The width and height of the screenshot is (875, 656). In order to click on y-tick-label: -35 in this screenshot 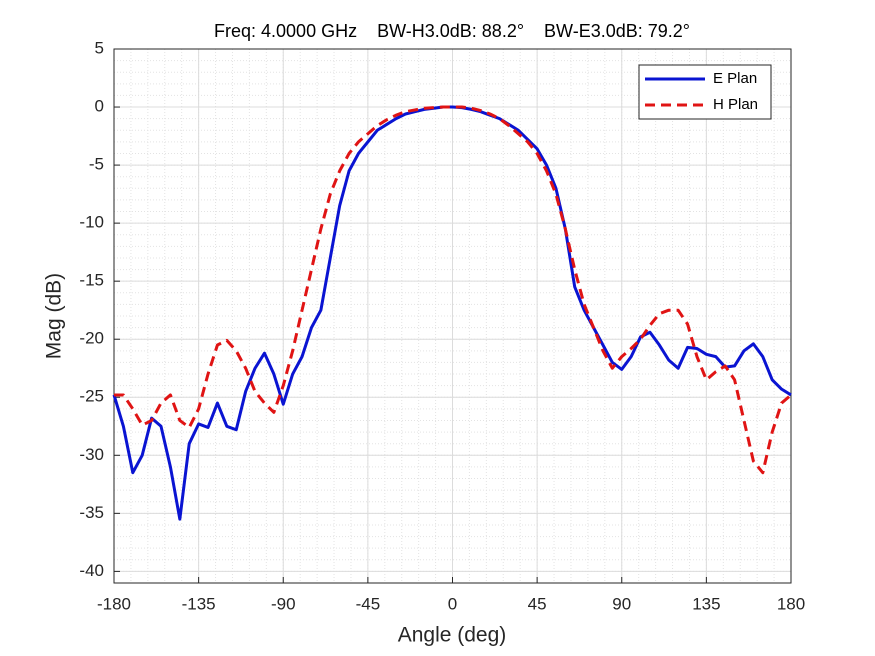, I will do `click(91, 512)`.